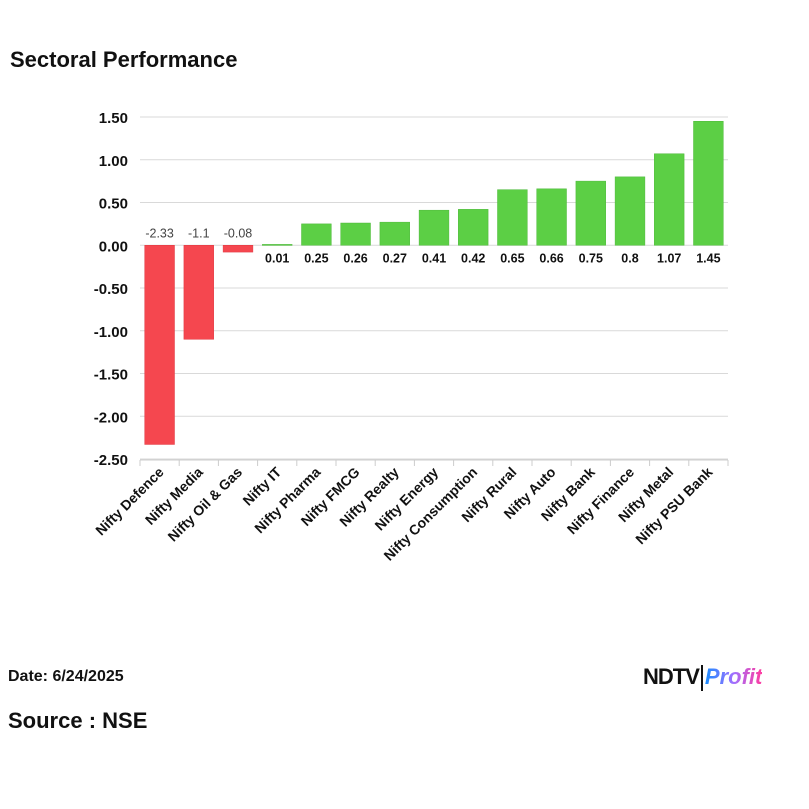  Describe the element at coordinates (512, 258) in the screenshot. I see `data-label: 0.65` at that location.